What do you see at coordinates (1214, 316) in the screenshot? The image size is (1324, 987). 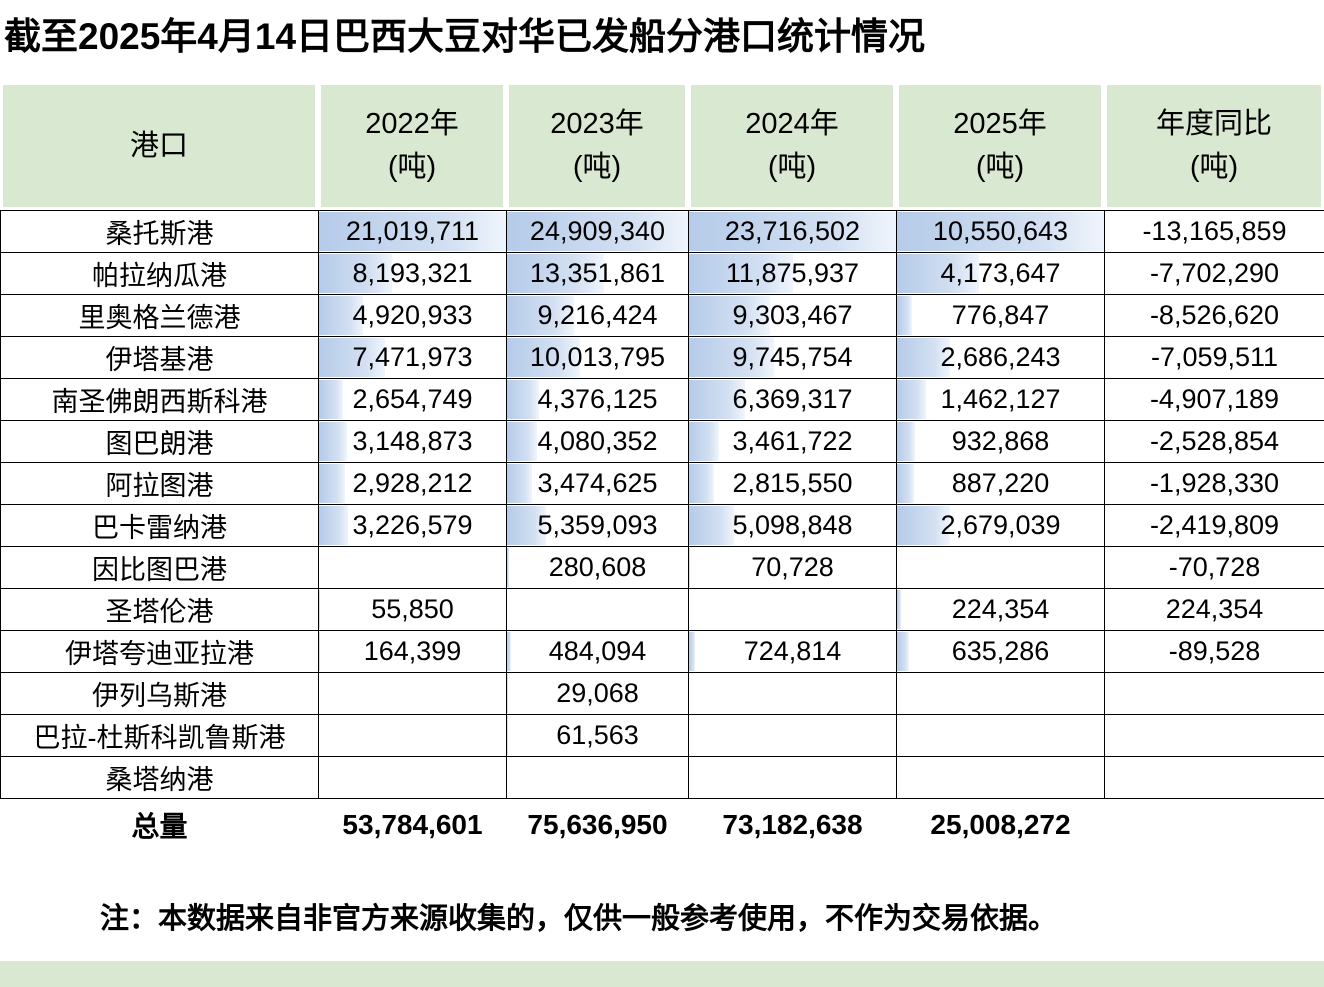 I see `yoy-cell: -8,526,620` at bounding box center [1214, 316].